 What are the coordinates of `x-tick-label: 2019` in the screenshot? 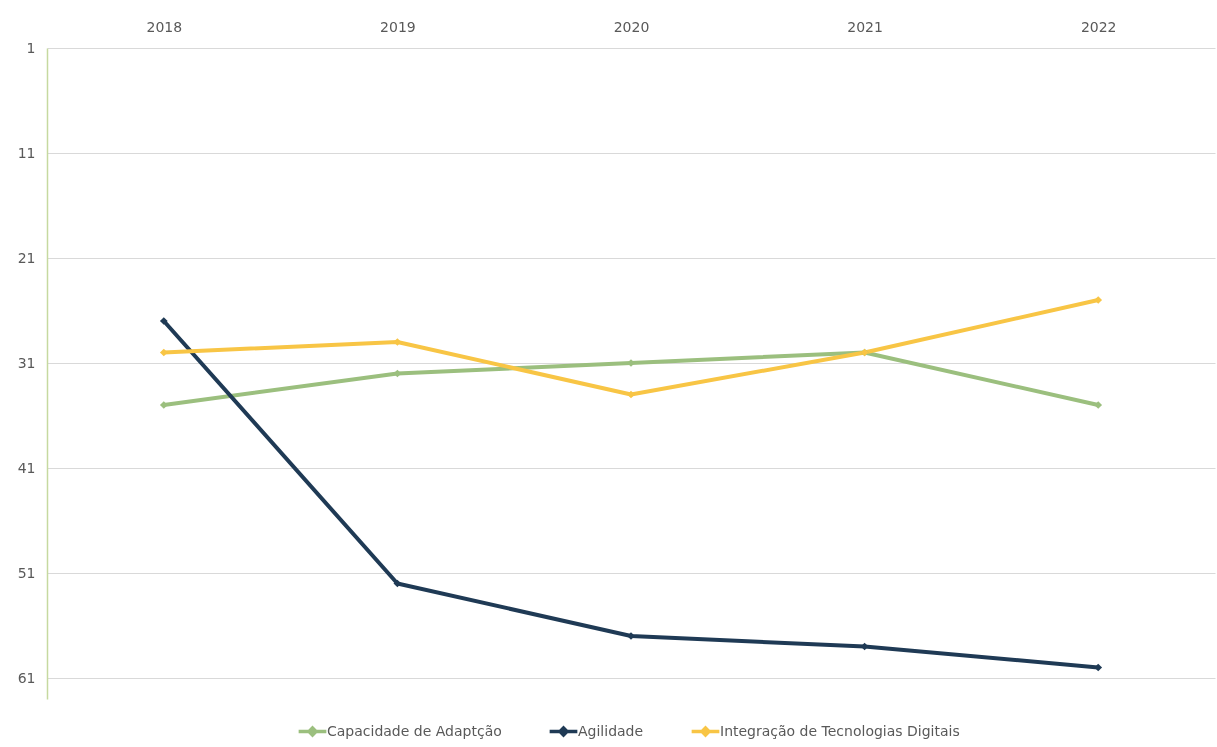 It's located at (398, 26).